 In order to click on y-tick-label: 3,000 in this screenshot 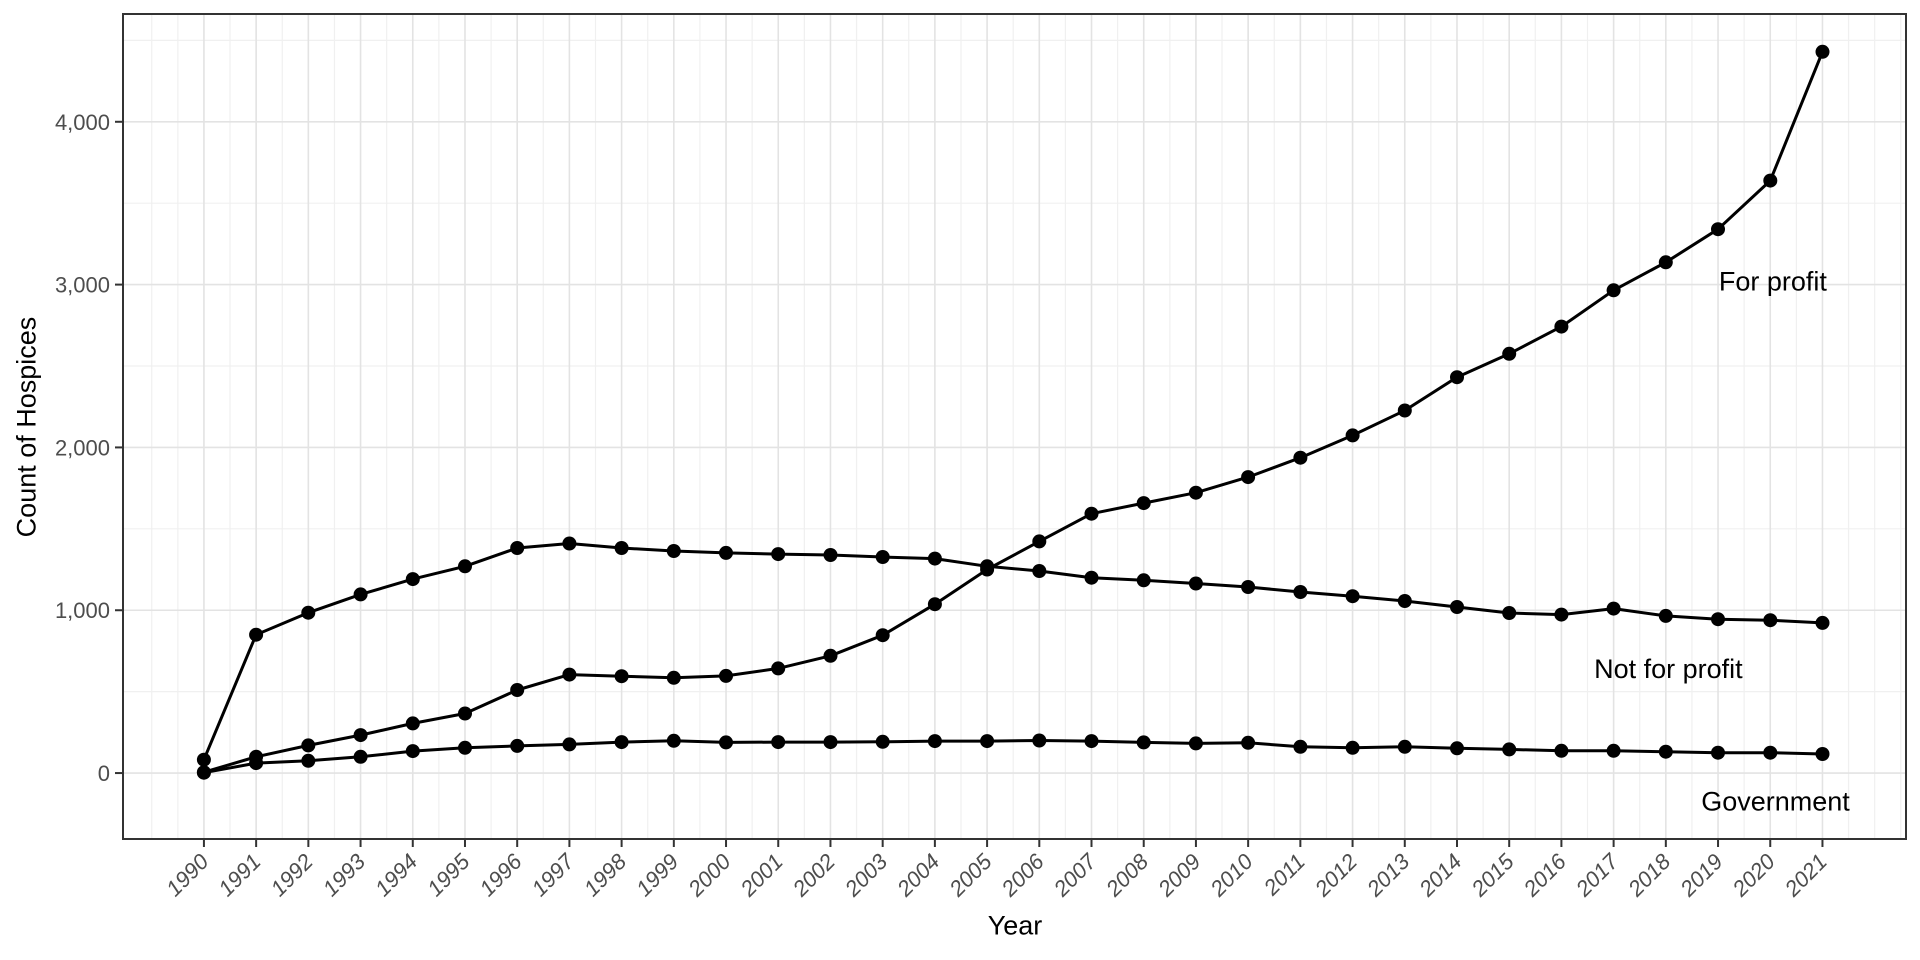, I will do `click(82, 285)`.